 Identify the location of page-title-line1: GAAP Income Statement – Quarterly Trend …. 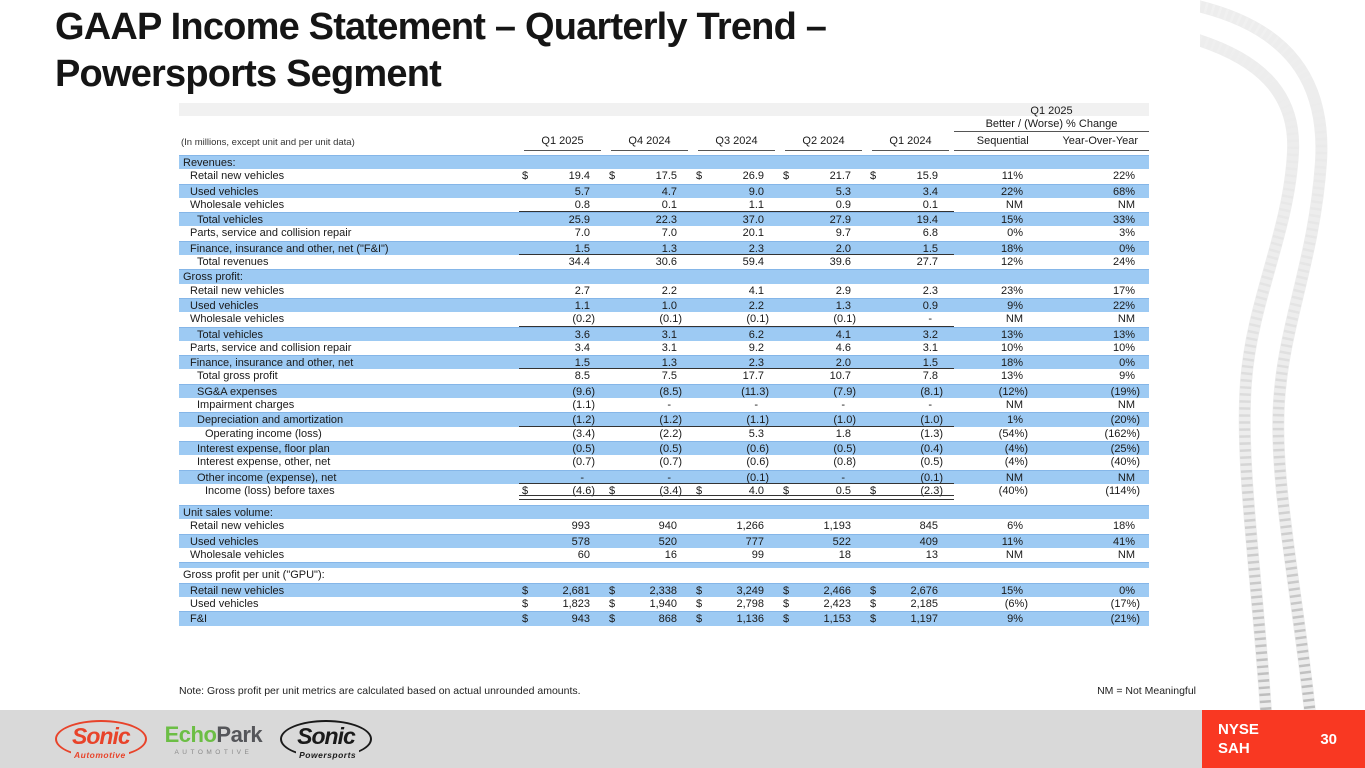
(441, 27).